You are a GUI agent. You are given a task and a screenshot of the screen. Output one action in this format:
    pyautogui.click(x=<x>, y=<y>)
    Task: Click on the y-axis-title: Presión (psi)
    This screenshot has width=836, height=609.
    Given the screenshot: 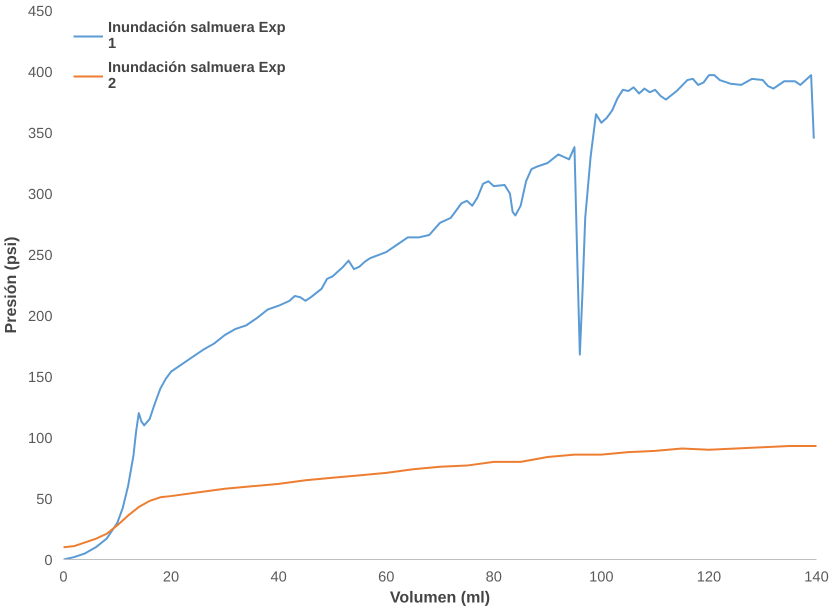 What is the action you would take?
    pyautogui.click(x=11, y=285)
    